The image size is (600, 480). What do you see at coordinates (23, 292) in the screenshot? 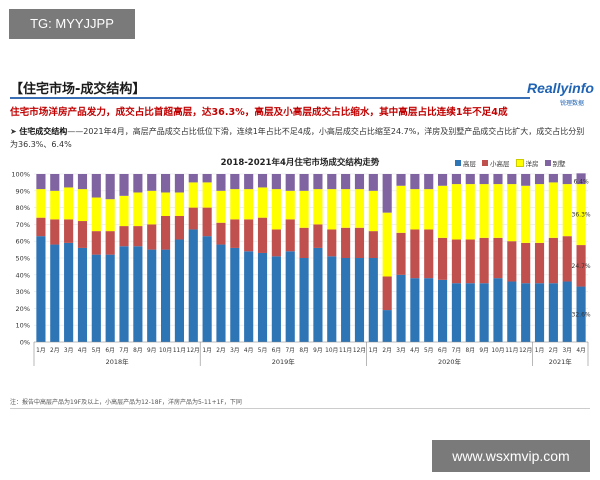
I see `y-tick-label: 30%` at bounding box center [23, 292].